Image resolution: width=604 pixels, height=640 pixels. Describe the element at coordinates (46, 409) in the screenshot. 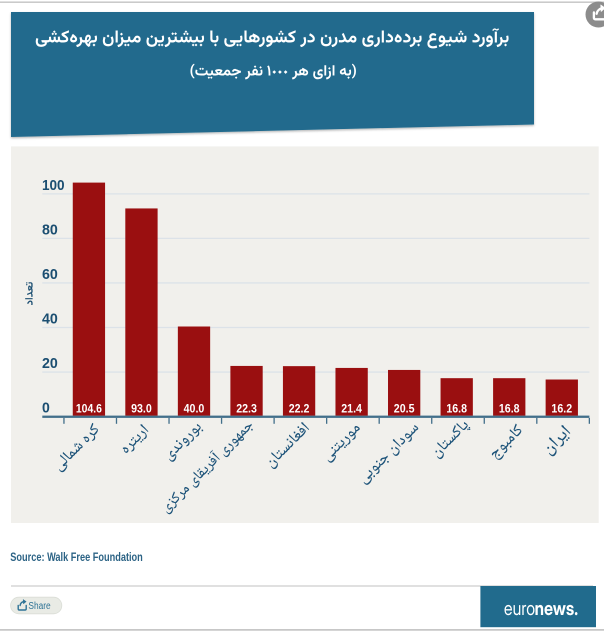

I see `svg-text: 0` at that location.